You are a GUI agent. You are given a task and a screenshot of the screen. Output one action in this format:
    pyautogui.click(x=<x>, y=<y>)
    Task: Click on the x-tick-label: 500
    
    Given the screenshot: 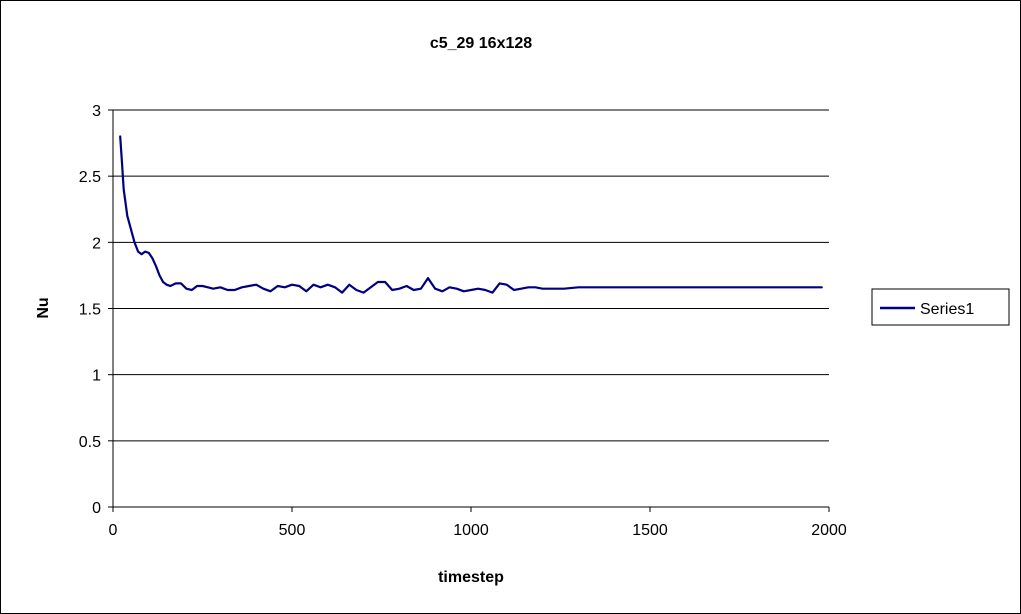 What is the action you would take?
    pyautogui.click(x=292, y=530)
    